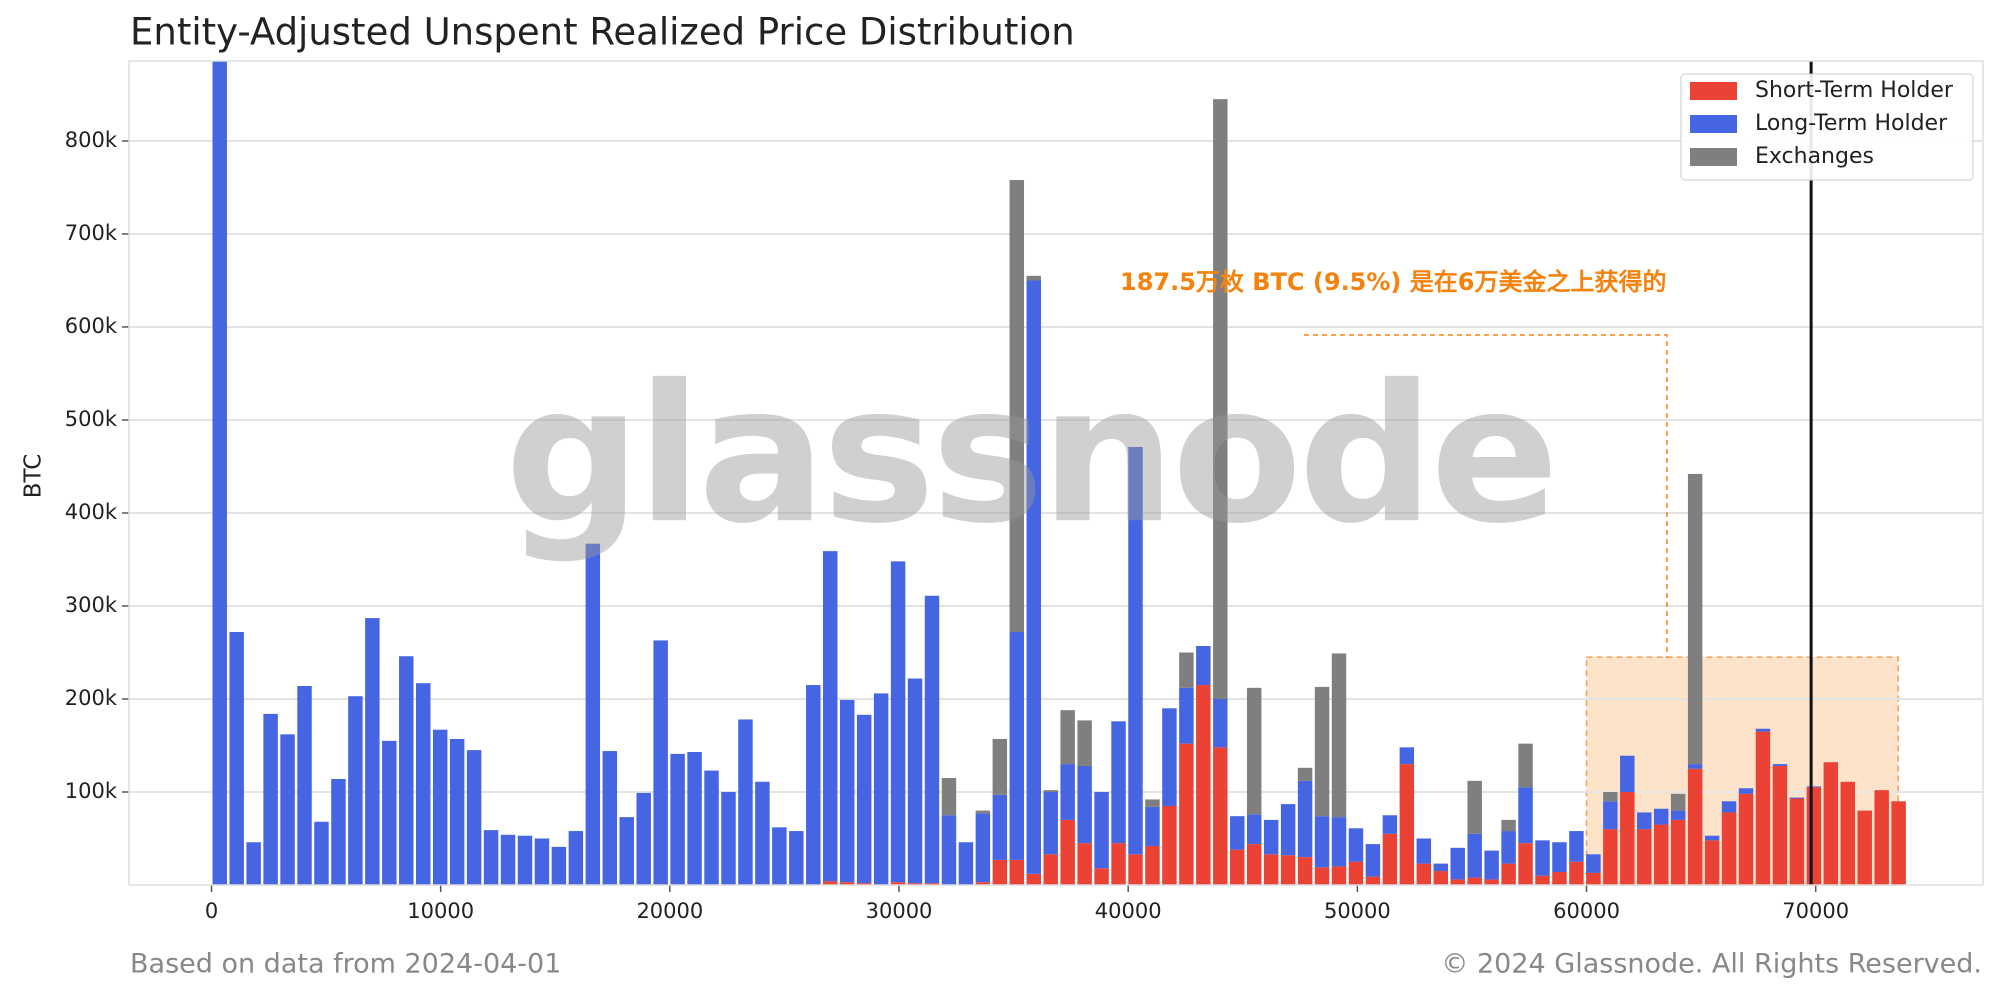 The image size is (2000, 993). Describe the element at coordinates (91, 140) in the screenshot. I see `y-tick-label: 800k` at that location.